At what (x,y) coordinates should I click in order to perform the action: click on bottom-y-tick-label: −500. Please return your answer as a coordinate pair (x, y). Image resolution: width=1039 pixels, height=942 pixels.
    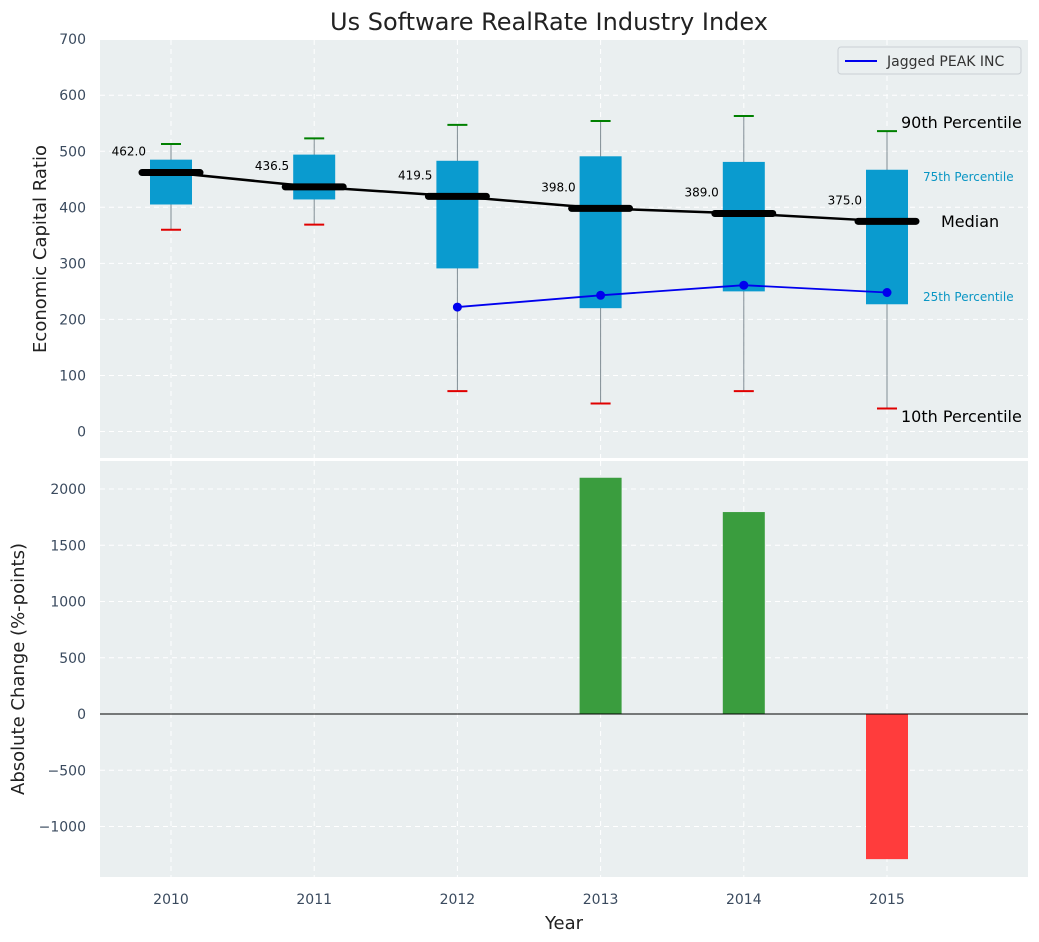
    Looking at the image, I should click on (67, 771).